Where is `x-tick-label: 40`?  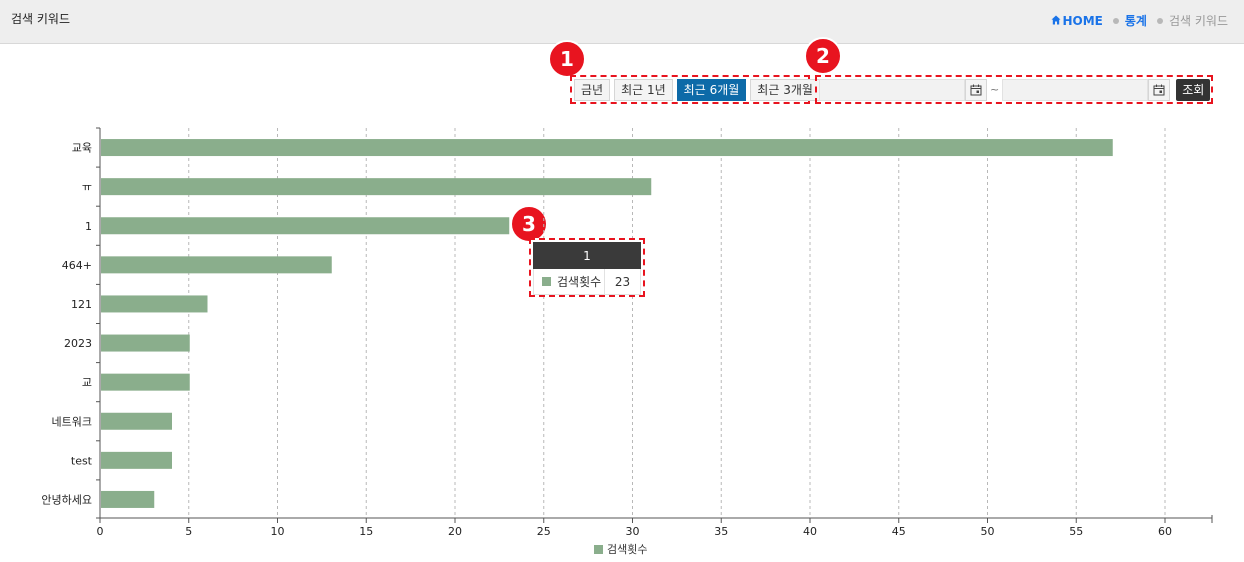
x-tick-label: 40 is located at coordinates (810, 531).